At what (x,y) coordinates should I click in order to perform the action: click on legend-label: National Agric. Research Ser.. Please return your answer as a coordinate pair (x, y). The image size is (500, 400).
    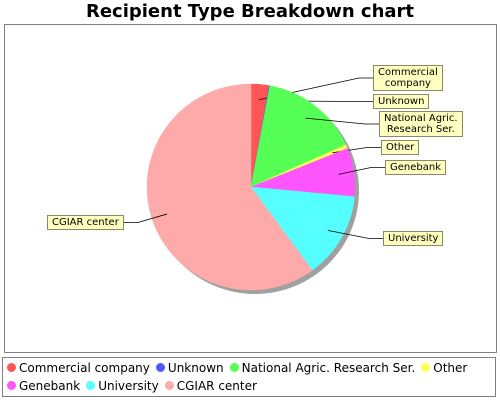
    Looking at the image, I should click on (328, 368).